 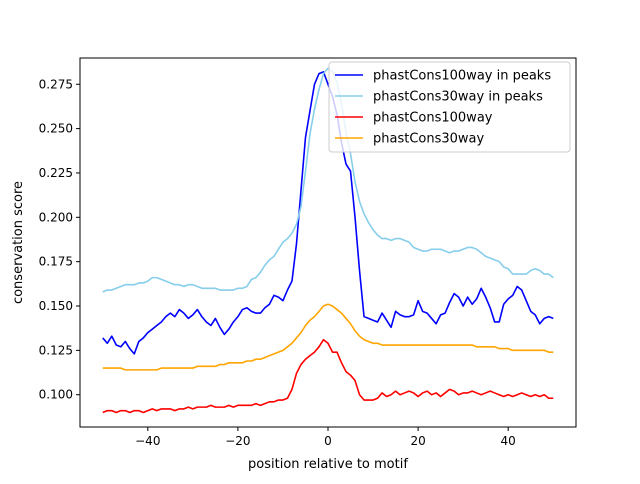 What do you see at coordinates (18, 242) in the screenshot?
I see `y-axis-label: conservation score` at bounding box center [18, 242].